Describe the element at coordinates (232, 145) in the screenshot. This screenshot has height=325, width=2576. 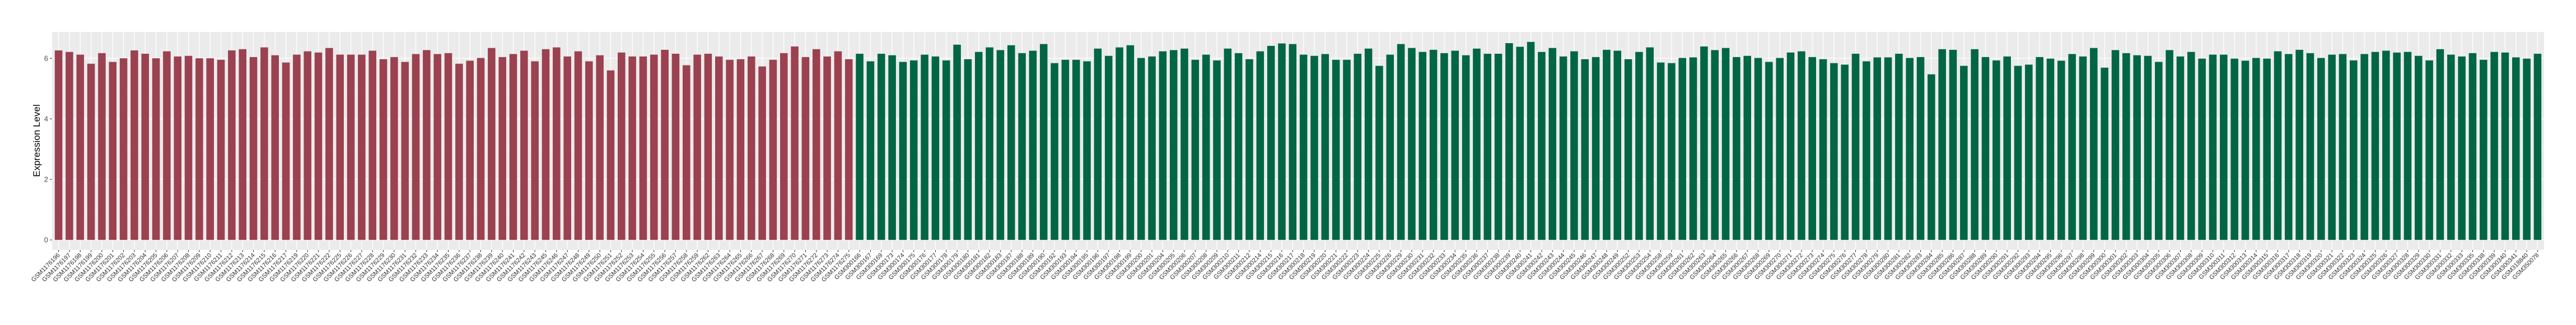
I see `bar-GSM1176212` at that location.